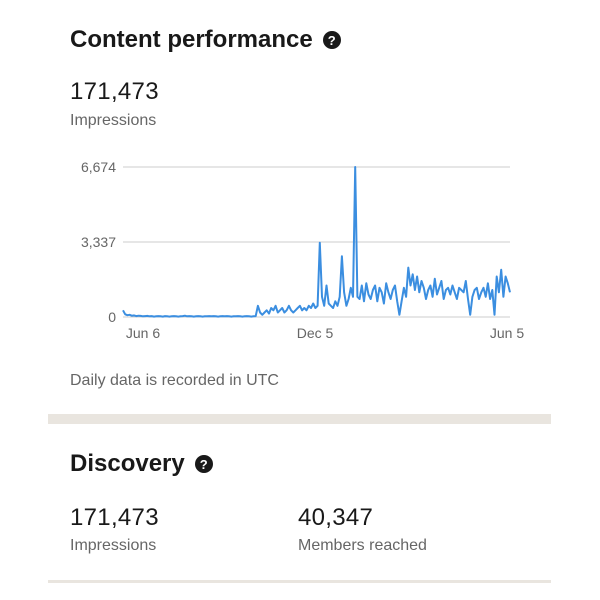 This screenshot has height=600, width=600. Describe the element at coordinates (113, 120) in the screenshot. I see `impressions-label: Impressions` at that location.